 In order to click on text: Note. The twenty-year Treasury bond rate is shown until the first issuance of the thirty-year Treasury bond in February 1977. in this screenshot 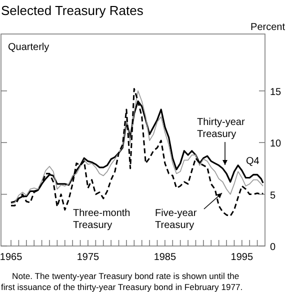, I will do `click(122, 281)`.